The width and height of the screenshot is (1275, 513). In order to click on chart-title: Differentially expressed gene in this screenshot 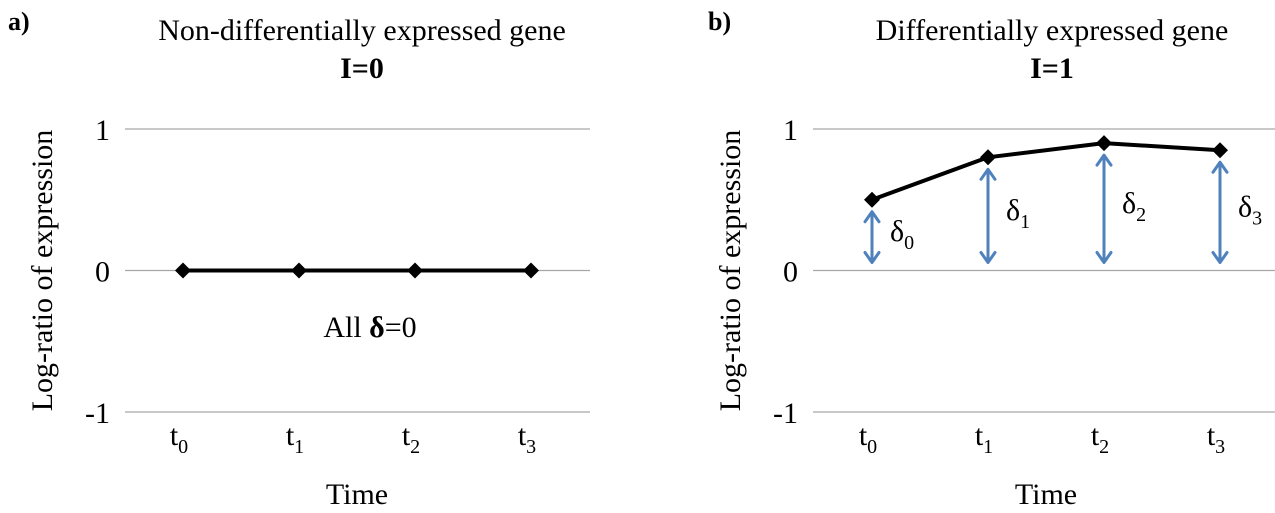, I will do `click(1052, 30)`.